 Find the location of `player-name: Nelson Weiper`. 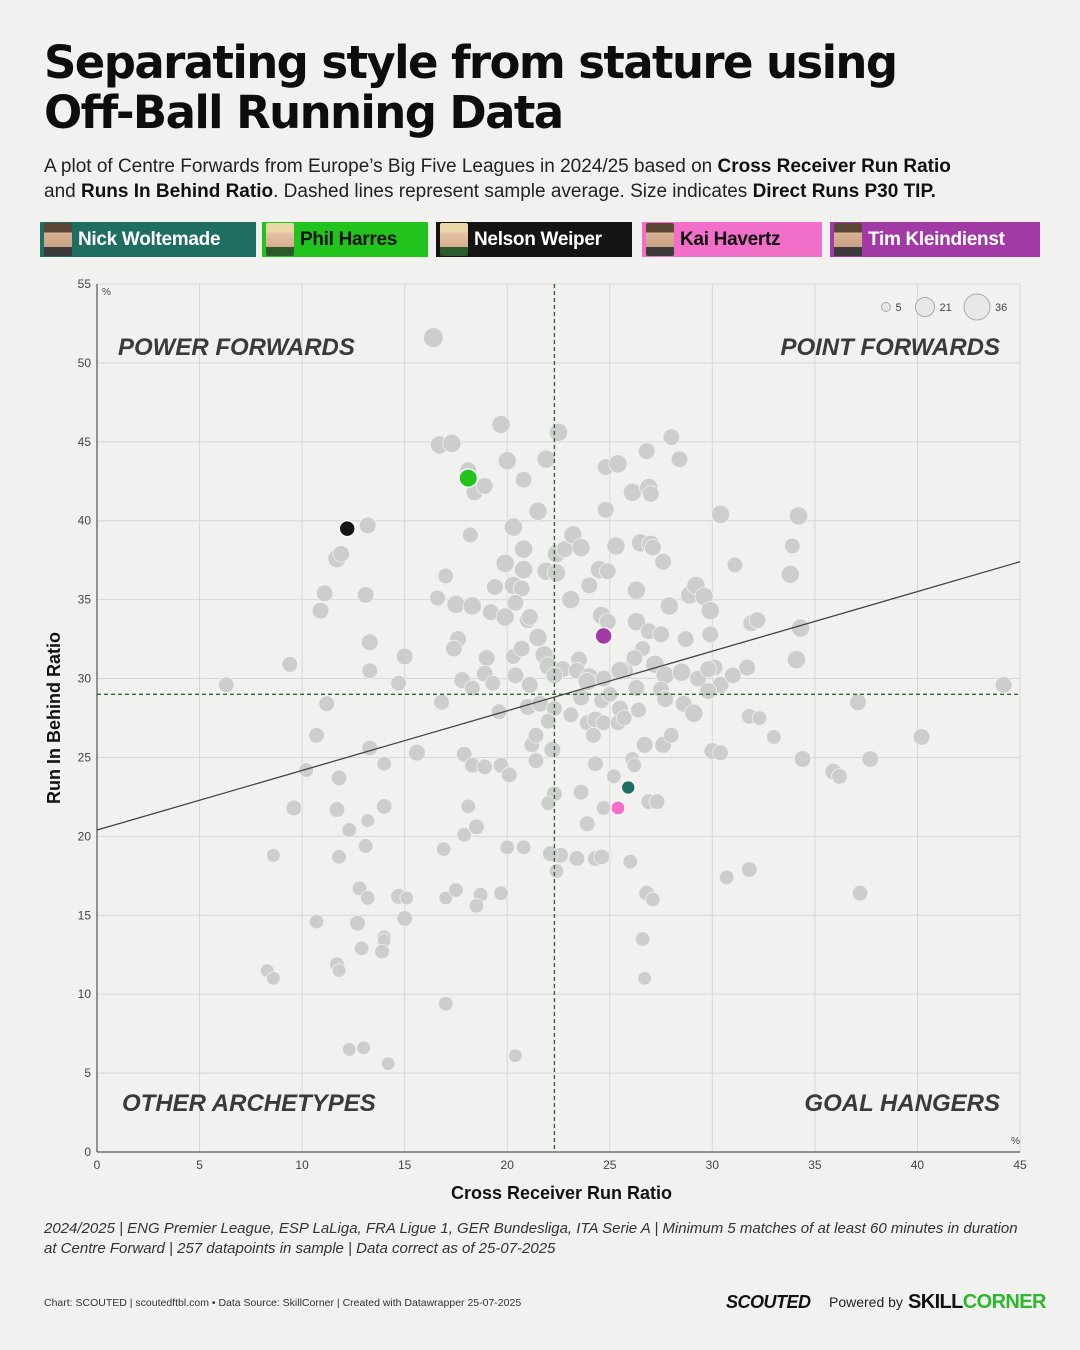

player-name: Nelson Weiper is located at coordinates (538, 239).